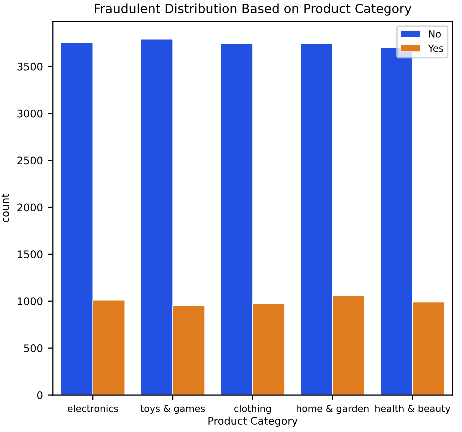 This screenshot has height=432, width=462. I want to click on y-tick-label: 1500, so click(30, 254).